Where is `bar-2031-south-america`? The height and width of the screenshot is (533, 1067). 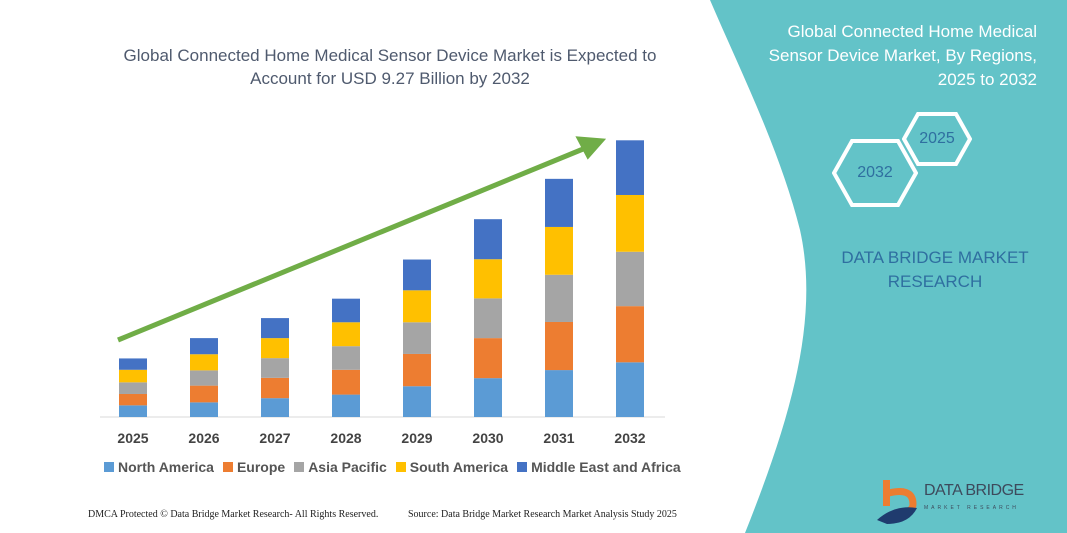 bar-2031-south-america is located at coordinates (559, 250).